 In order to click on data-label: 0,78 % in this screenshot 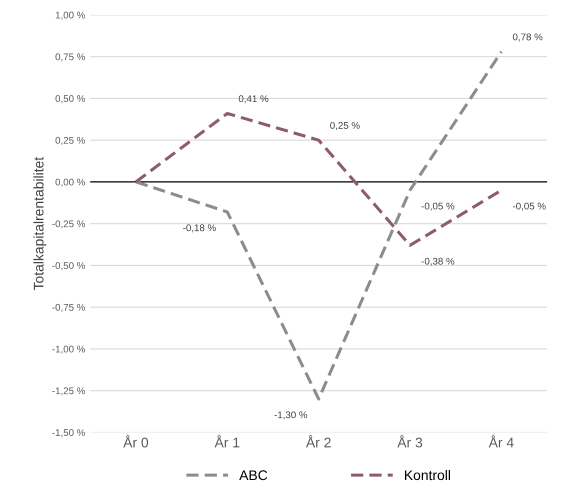, I will do `click(527, 37)`.